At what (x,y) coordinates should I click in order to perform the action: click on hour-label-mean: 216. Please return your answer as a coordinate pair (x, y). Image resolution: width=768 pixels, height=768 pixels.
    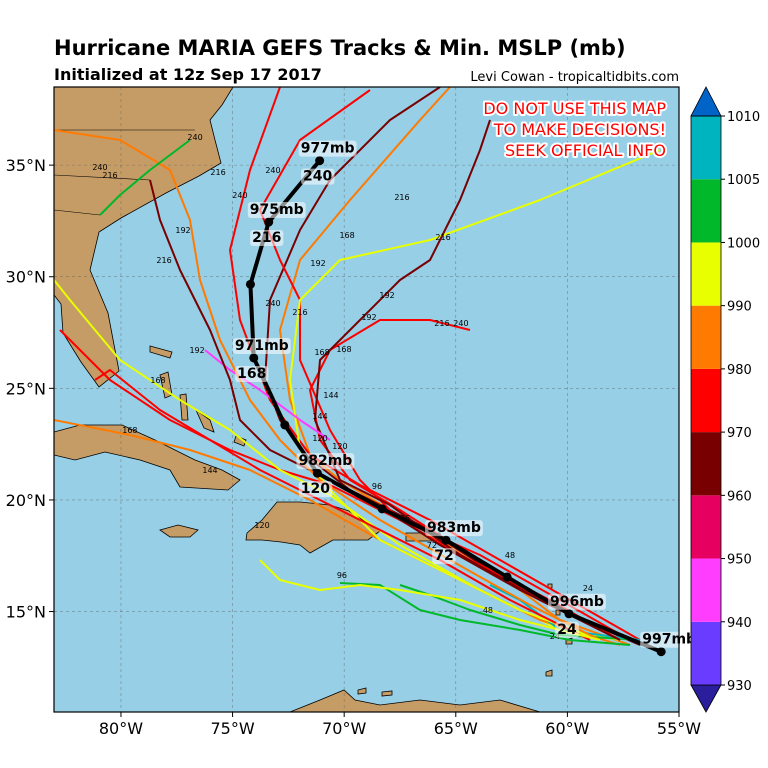
    Looking at the image, I should click on (266, 238).